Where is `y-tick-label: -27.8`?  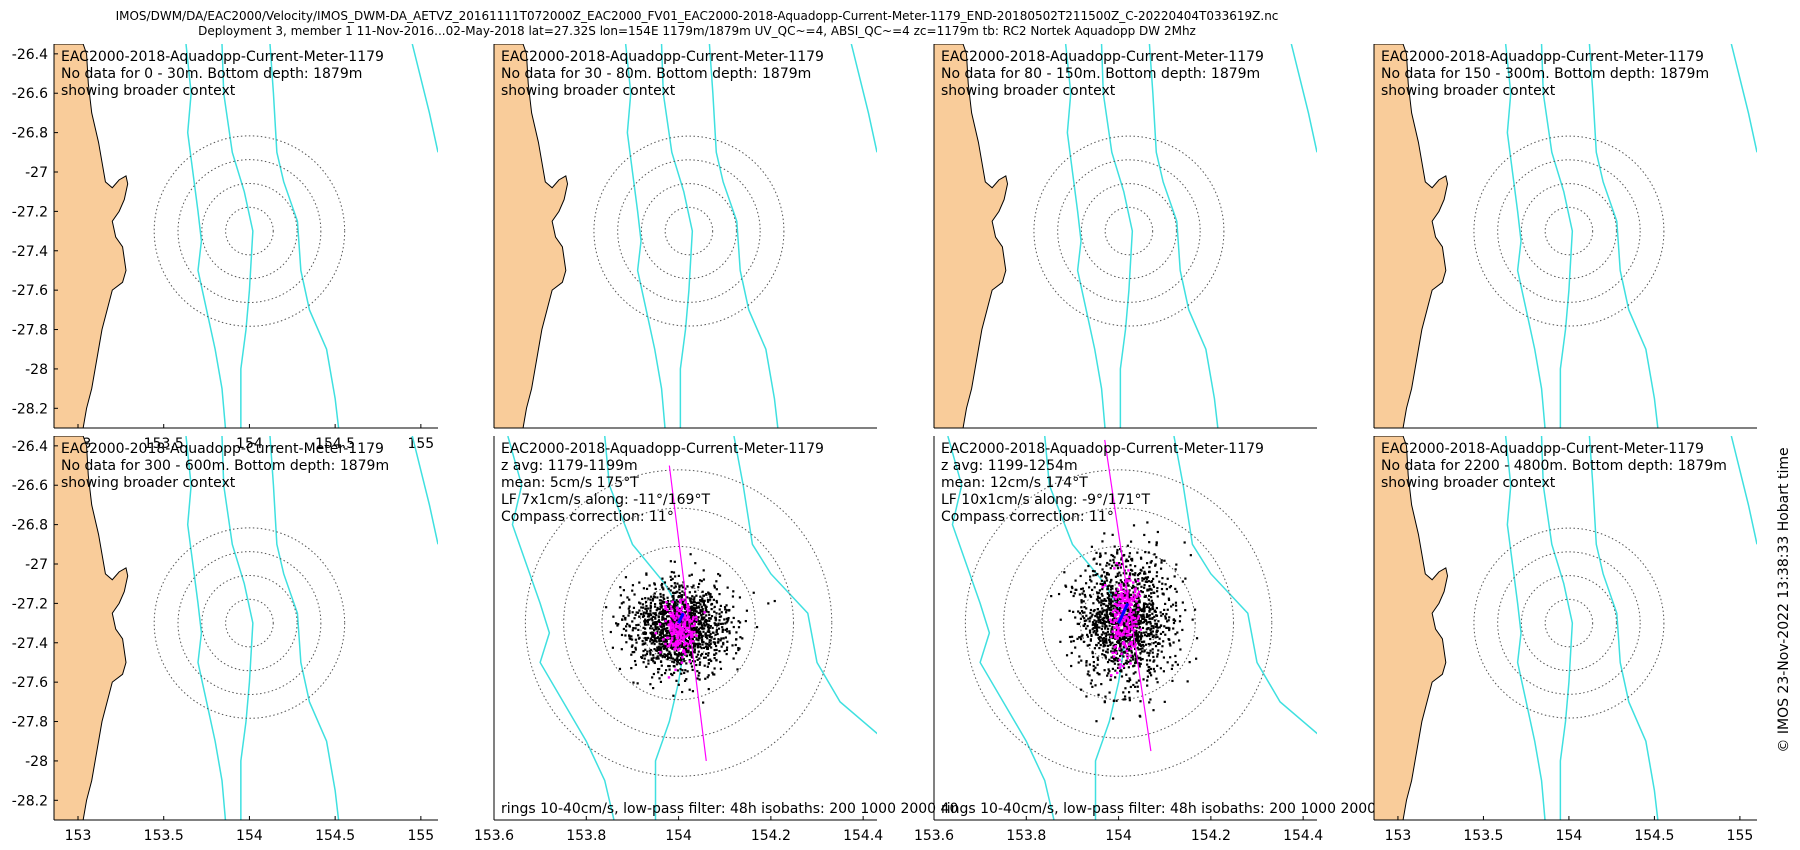
y-tick-label: -27.8 is located at coordinates (30, 331).